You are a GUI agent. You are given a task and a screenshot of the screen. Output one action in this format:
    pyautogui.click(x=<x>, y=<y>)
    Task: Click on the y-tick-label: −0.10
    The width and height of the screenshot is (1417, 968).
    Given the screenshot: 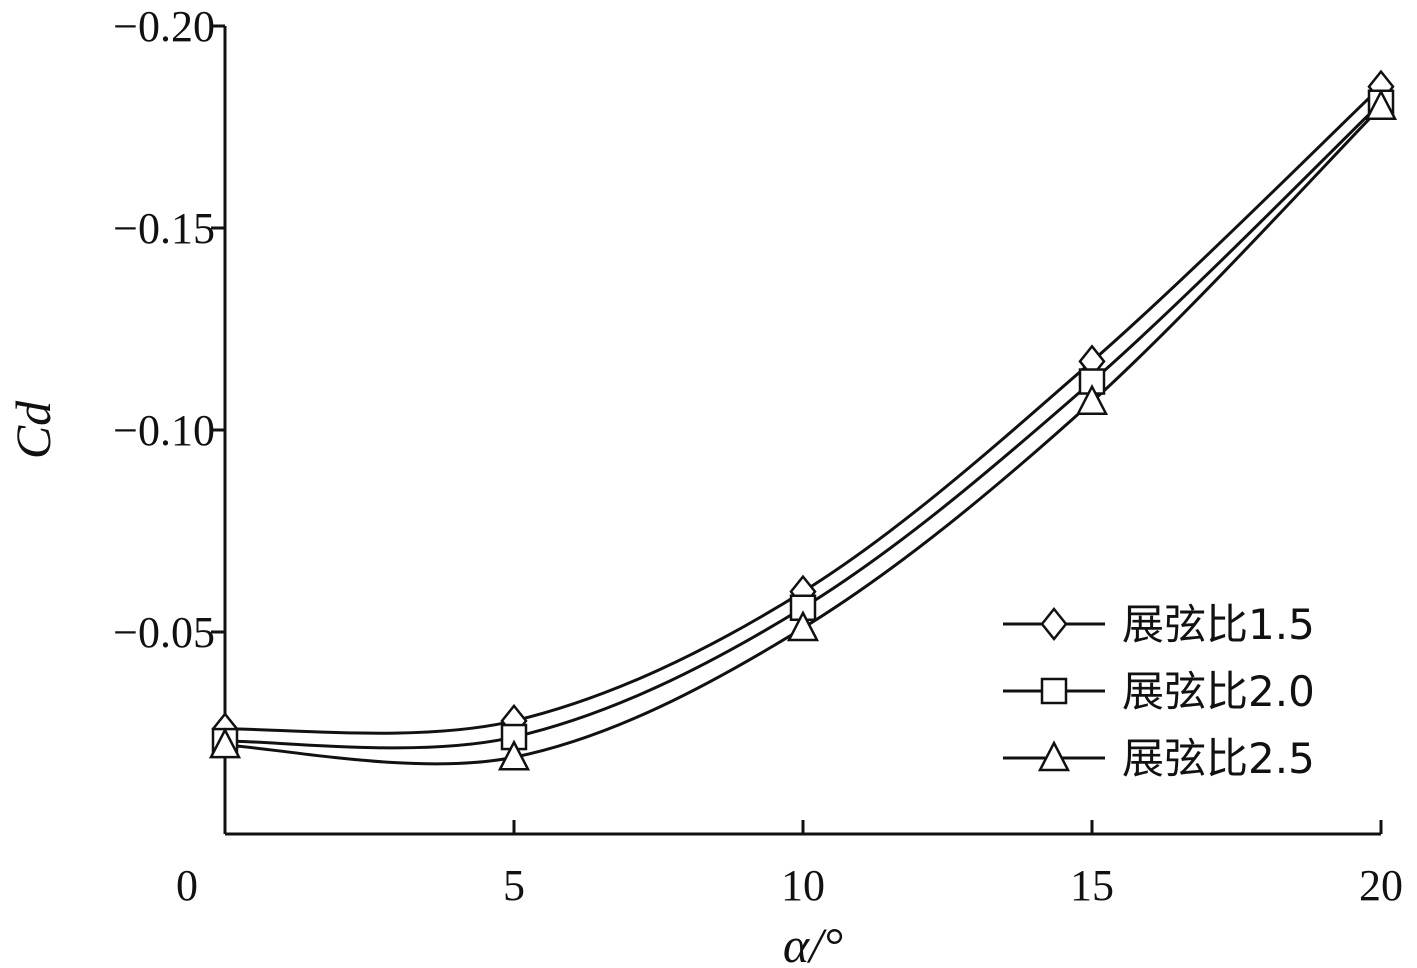 What is the action you would take?
    pyautogui.click(x=164, y=430)
    